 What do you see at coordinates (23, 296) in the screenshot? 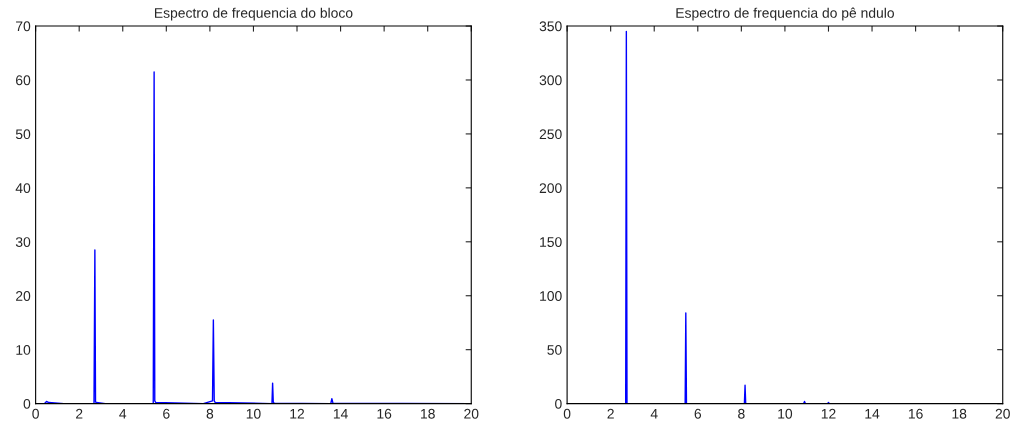
I see `y-tick-label: 20` at bounding box center [23, 296].